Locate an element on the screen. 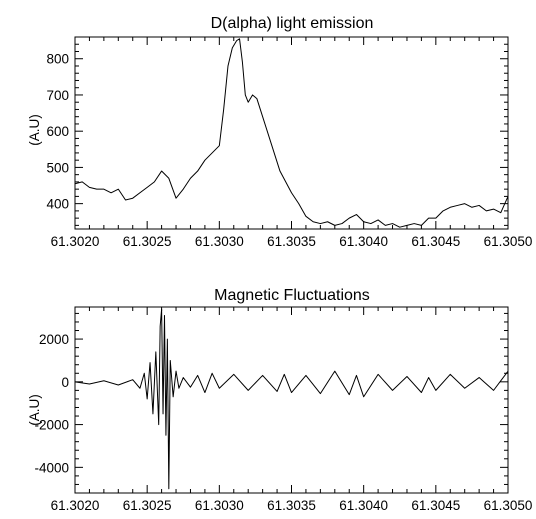 This screenshot has width=536, height=519. dalpha-y-tick-label: 700 is located at coordinates (57, 95).